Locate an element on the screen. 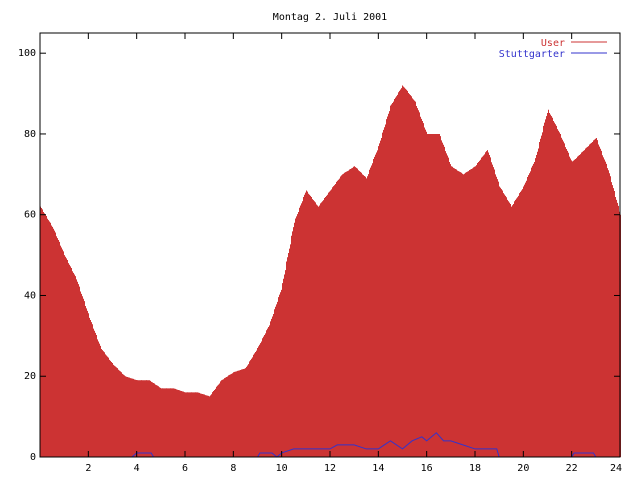 This screenshot has height=480, width=640. x-tick-label: 18 is located at coordinates (475, 468).